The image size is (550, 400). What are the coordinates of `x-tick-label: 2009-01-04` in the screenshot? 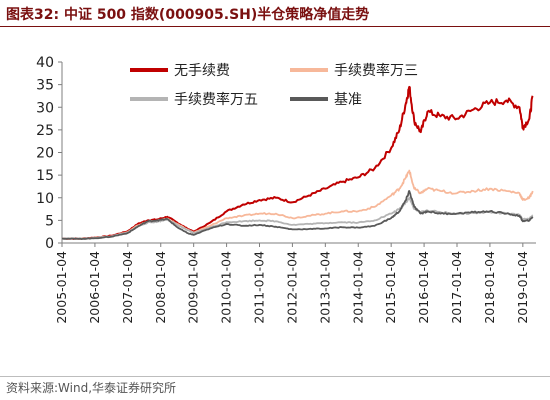 It's located at (193, 287).